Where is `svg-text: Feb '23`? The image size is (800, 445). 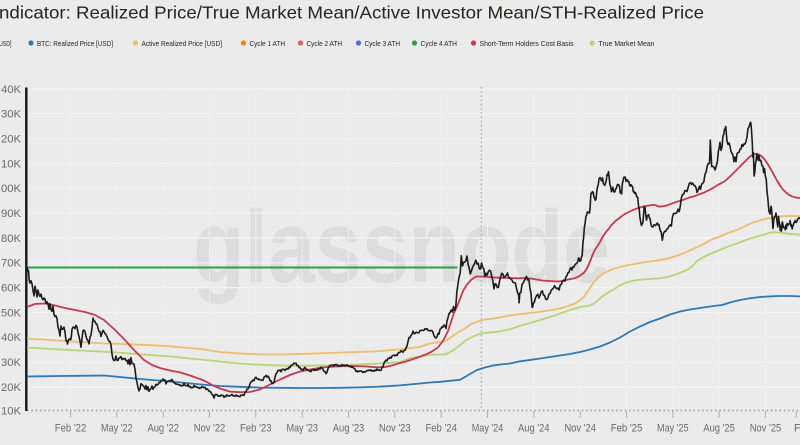 svg-text: Feb '23 is located at coordinates (256, 429).